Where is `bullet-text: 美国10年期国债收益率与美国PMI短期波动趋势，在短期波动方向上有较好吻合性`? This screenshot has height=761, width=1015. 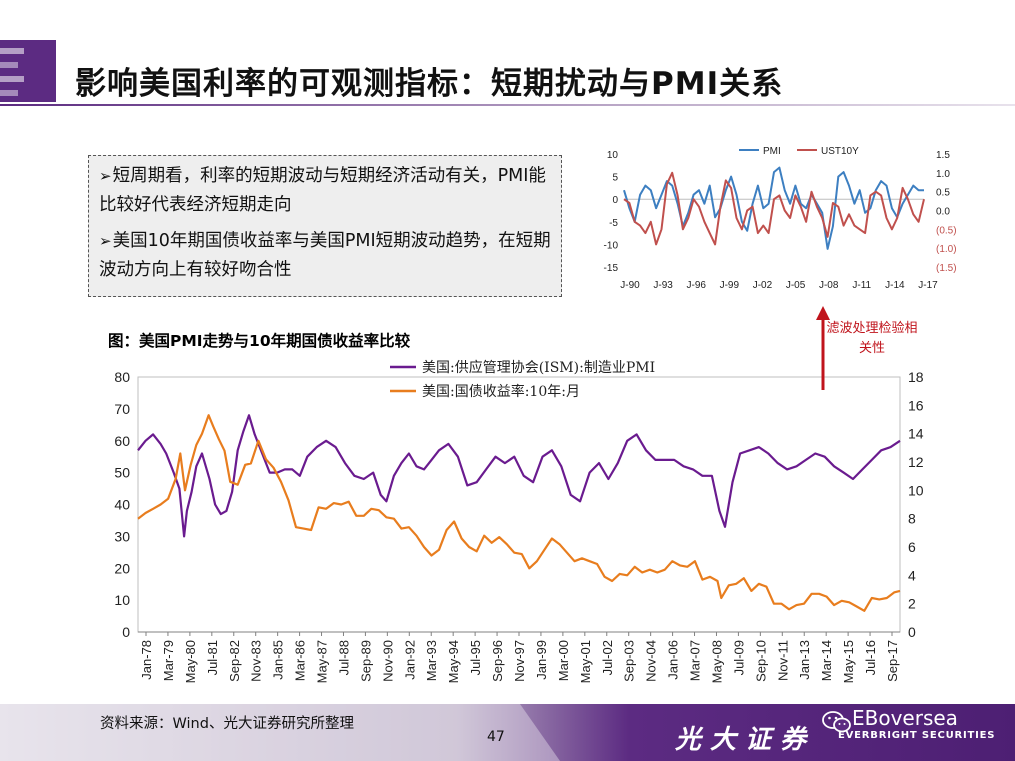
bullet-text: 美国10年期国债收益率与美国PMI短期波动趋势，在短期波动方向上有较好吻合性 is located at coordinates (325, 255).